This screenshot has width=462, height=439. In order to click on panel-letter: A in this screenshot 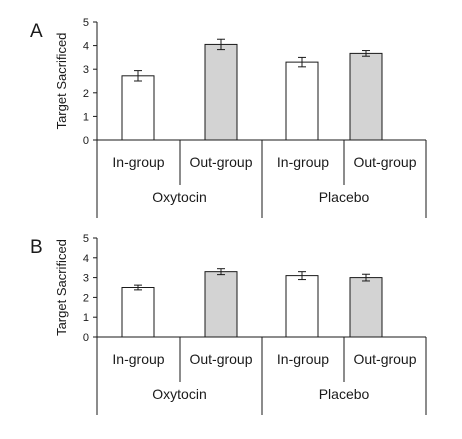, I will do `click(36, 31)`.